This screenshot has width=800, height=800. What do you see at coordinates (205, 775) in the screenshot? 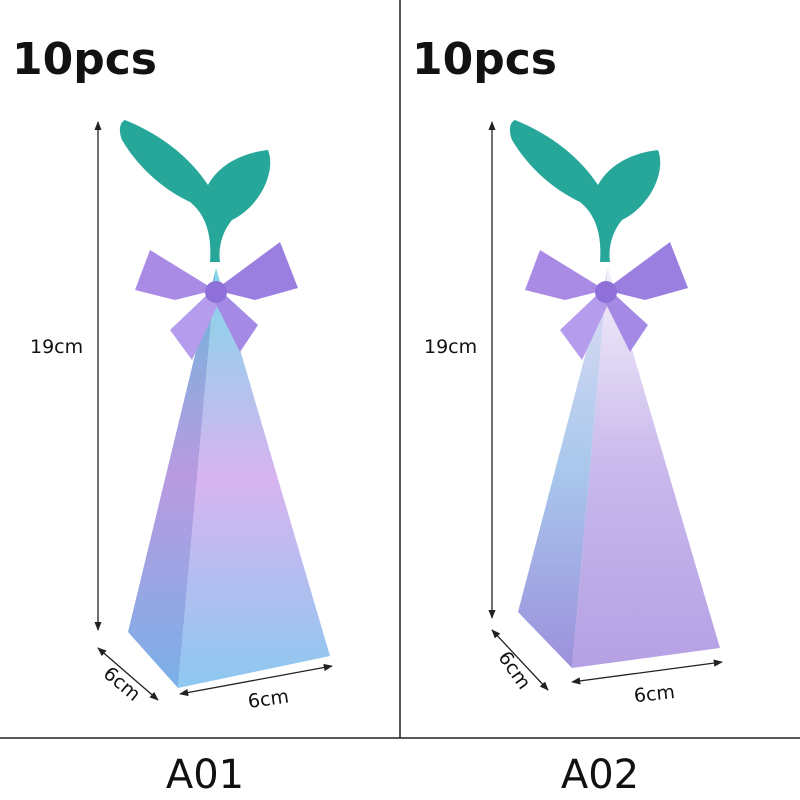
I see `variant-label: A01` at bounding box center [205, 775].